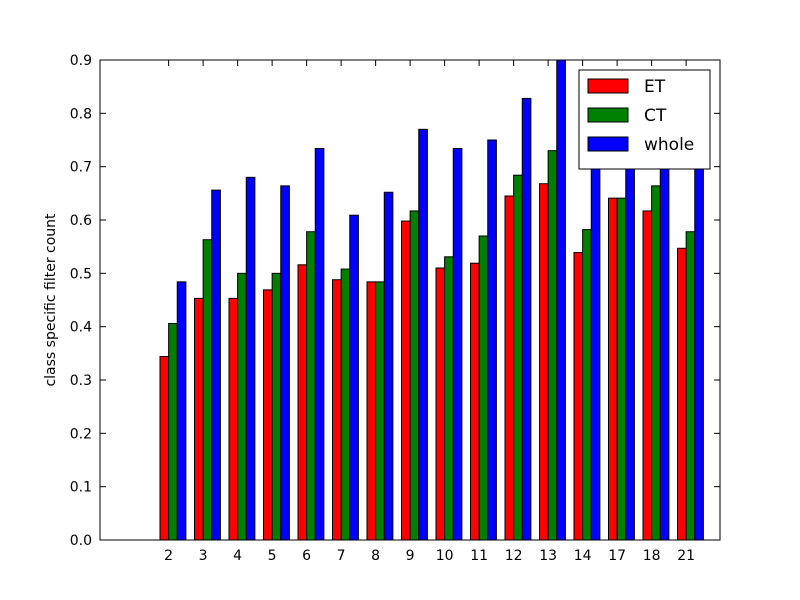 The height and width of the screenshot is (600, 800). I want to click on y-tick-label: 0.5, so click(81, 274).